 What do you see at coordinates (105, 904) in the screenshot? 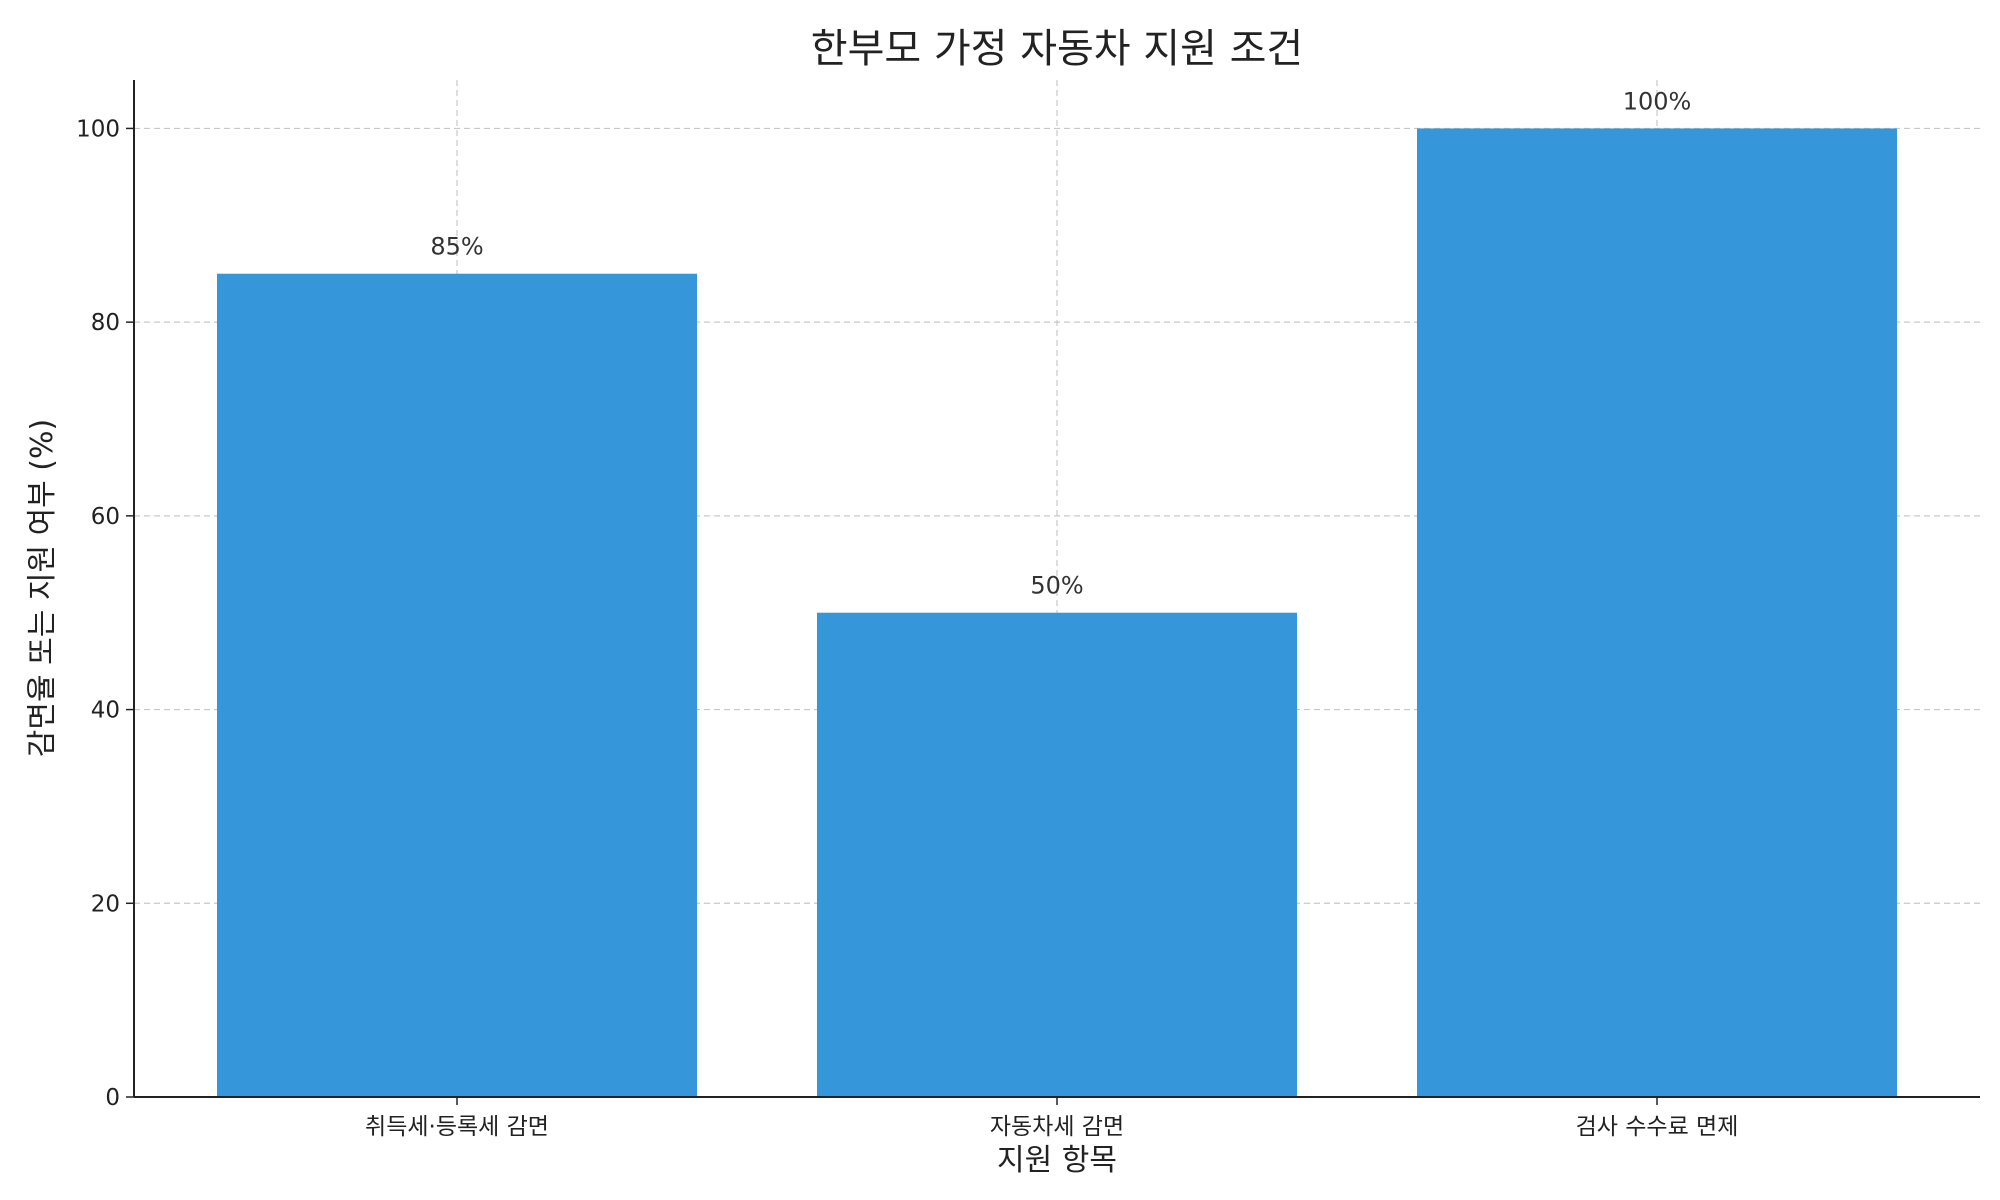
I see `y-tick-label: 20` at bounding box center [105, 904].